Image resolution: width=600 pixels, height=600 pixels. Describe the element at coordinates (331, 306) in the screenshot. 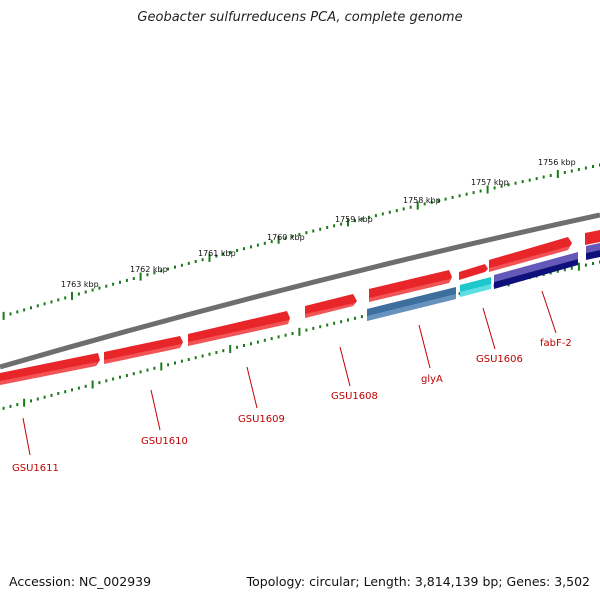

I see `gene-arrow-gsu1608` at that location.